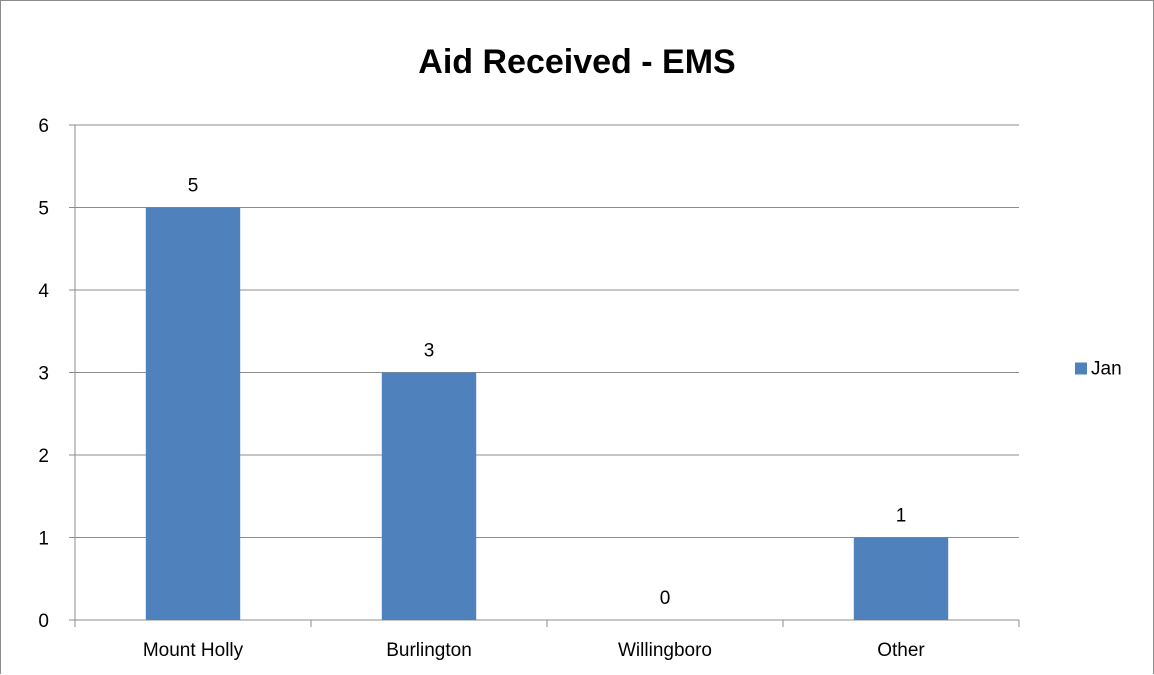  Describe the element at coordinates (1081, 368) in the screenshot. I see `legend-swatch` at that location.